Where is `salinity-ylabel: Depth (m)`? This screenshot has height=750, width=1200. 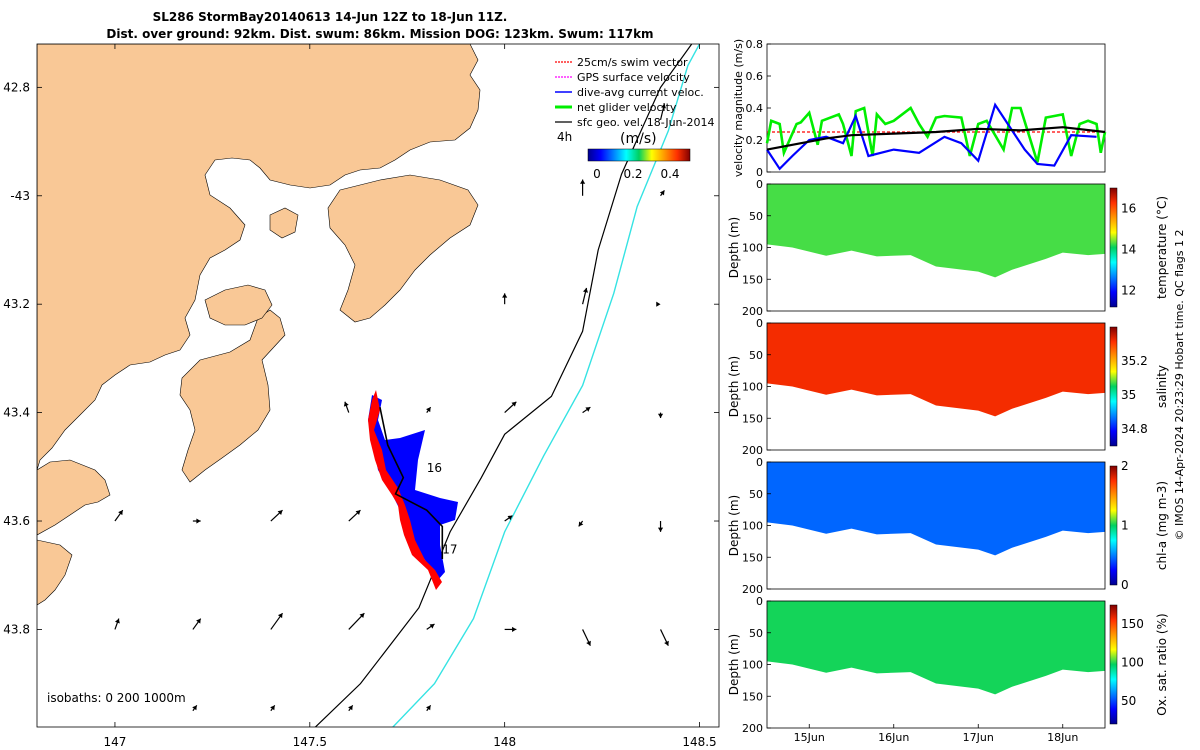 salinity-ylabel: Depth (m) is located at coordinates (734, 386).